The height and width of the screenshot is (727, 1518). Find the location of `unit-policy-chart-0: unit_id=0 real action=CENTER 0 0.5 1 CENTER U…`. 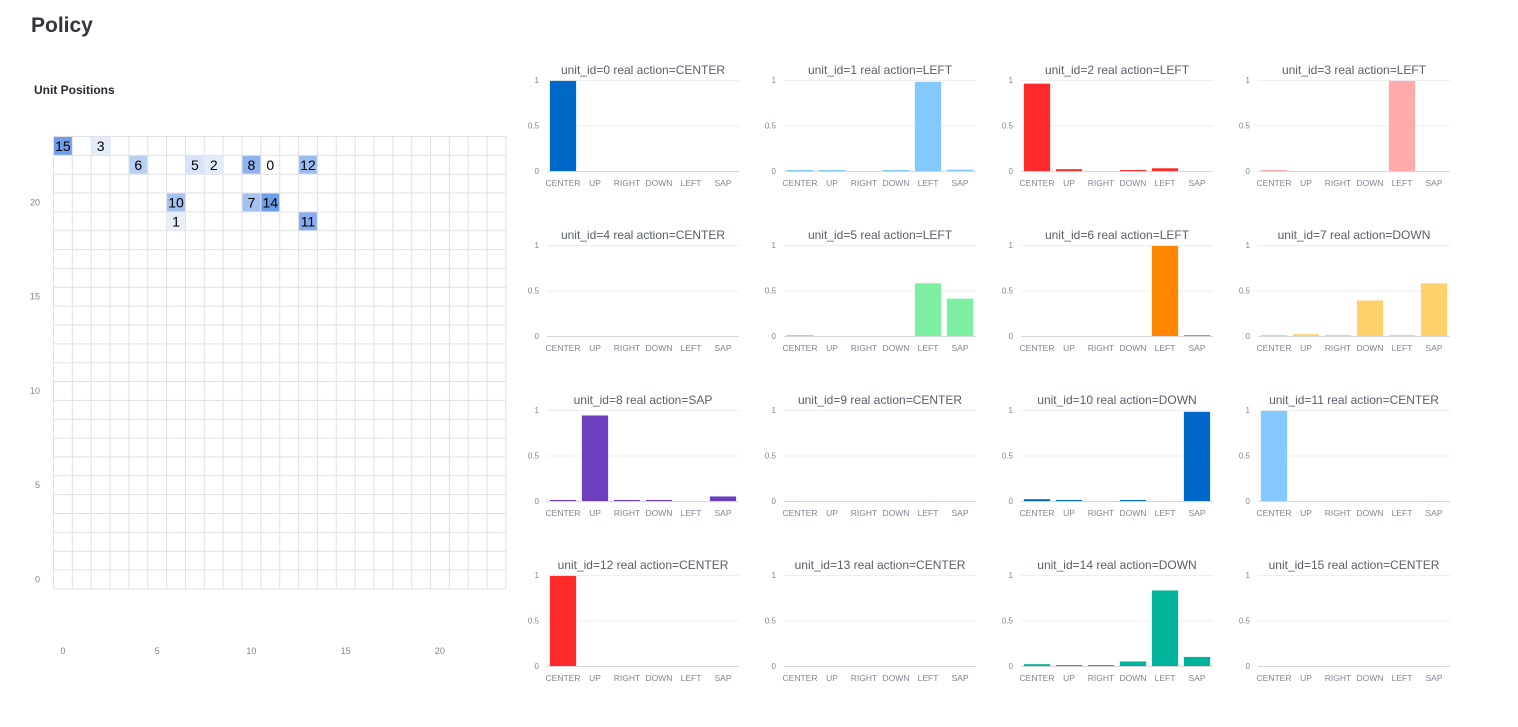

unit-policy-chart-0: unit_id=0 real action=CENTER 0 0.5 1 CENTER U… is located at coordinates (626, 127).